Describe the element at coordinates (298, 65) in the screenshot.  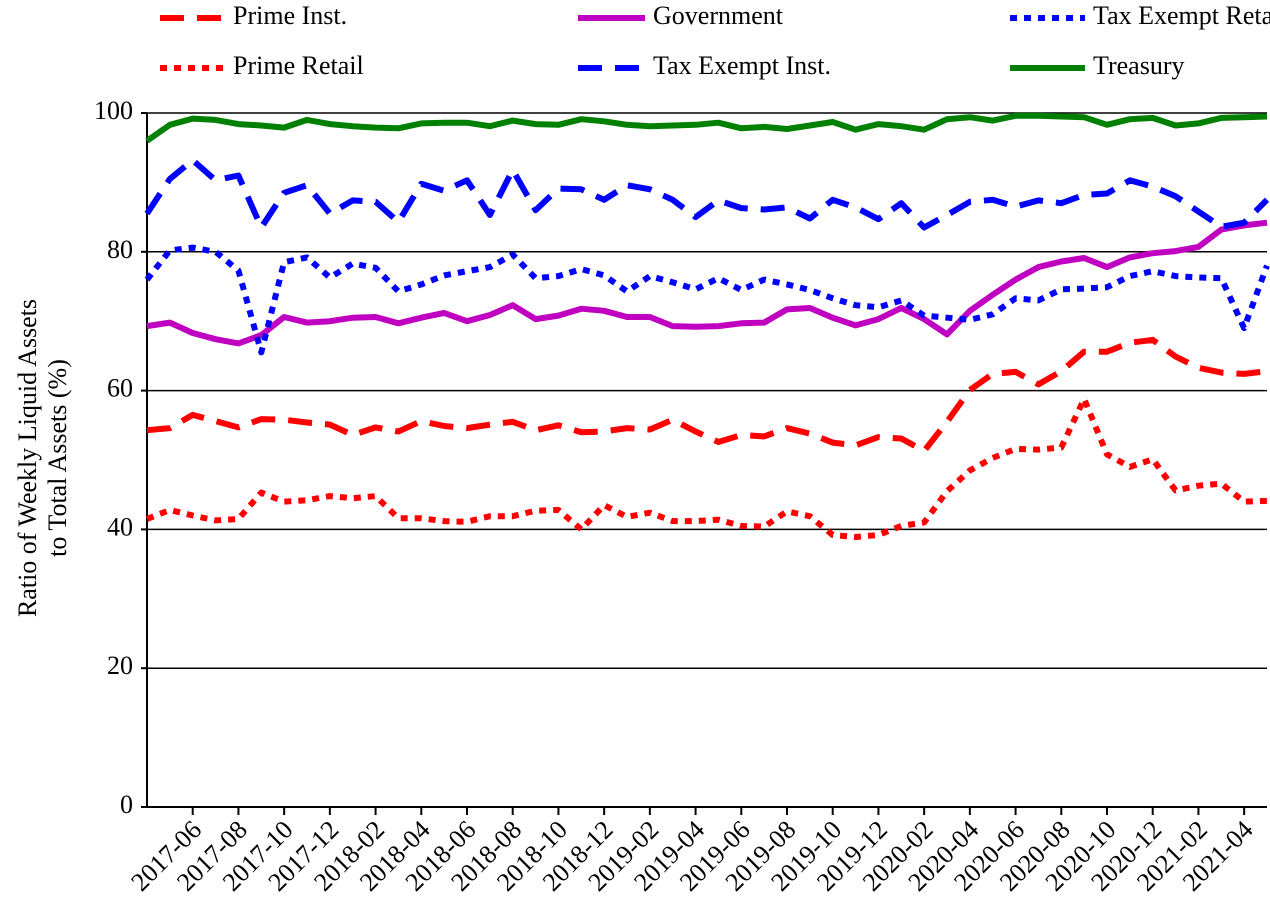
I see `legend-label: Prime Retail` at that location.